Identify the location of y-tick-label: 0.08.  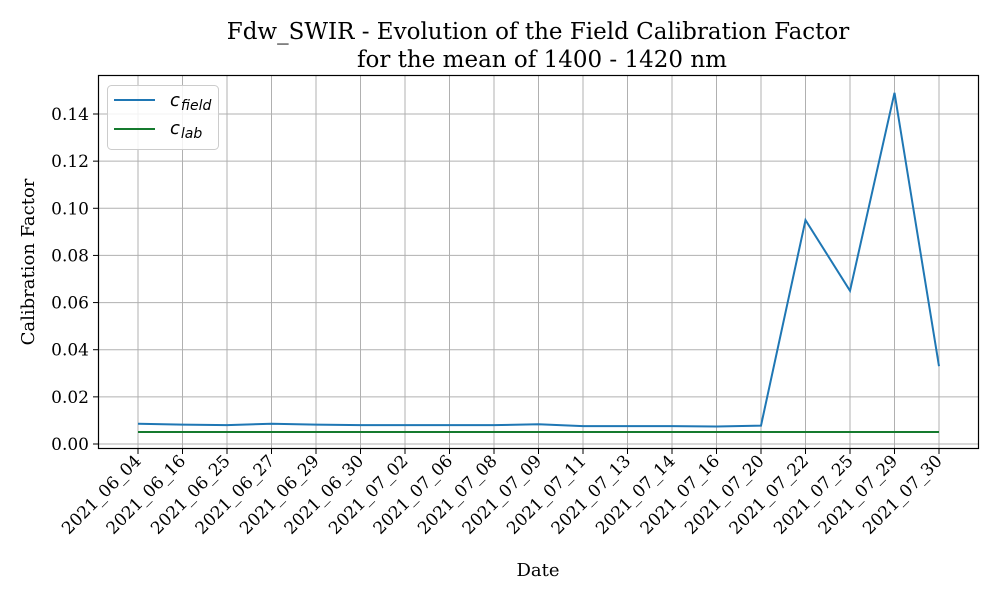
(70, 256).